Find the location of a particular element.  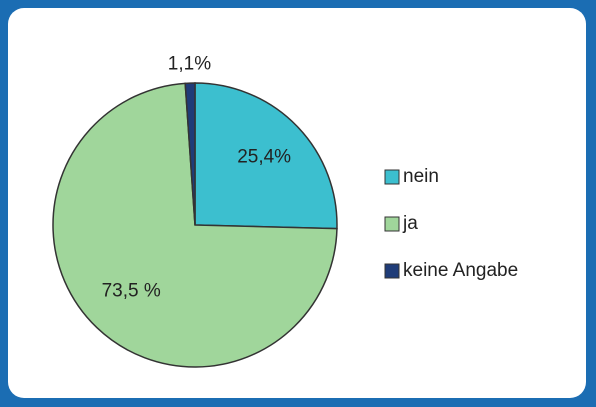

legend-label: ja is located at coordinates (410, 223).